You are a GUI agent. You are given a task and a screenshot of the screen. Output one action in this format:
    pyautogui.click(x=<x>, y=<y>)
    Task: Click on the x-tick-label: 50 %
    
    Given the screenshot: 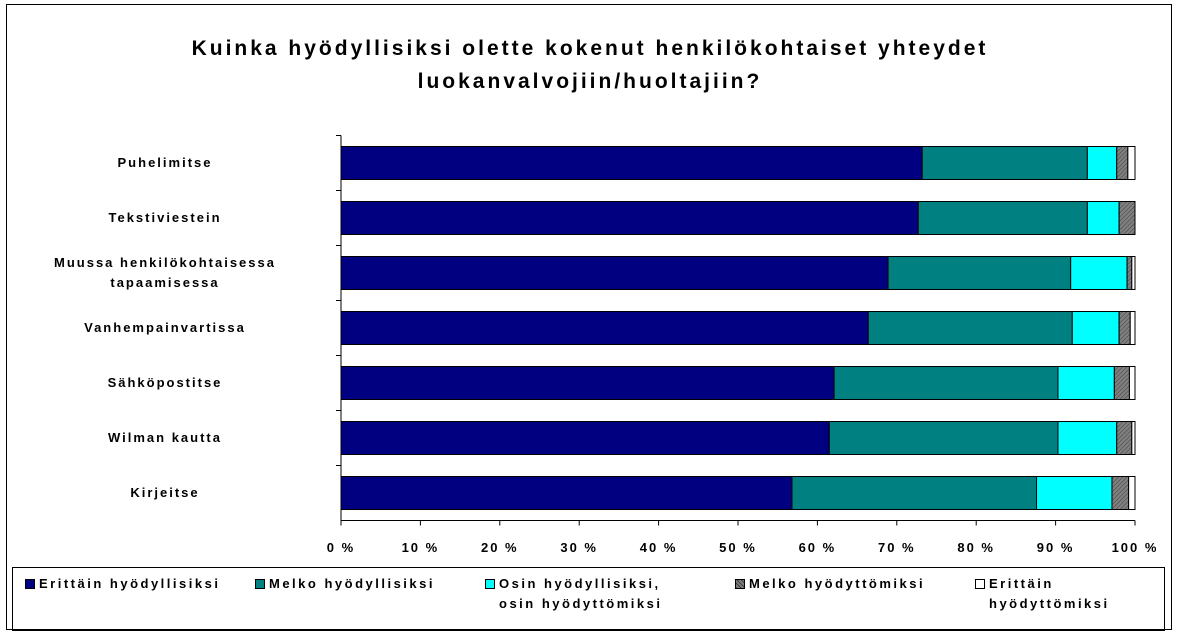 What is the action you would take?
    pyautogui.click(x=738, y=547)
    